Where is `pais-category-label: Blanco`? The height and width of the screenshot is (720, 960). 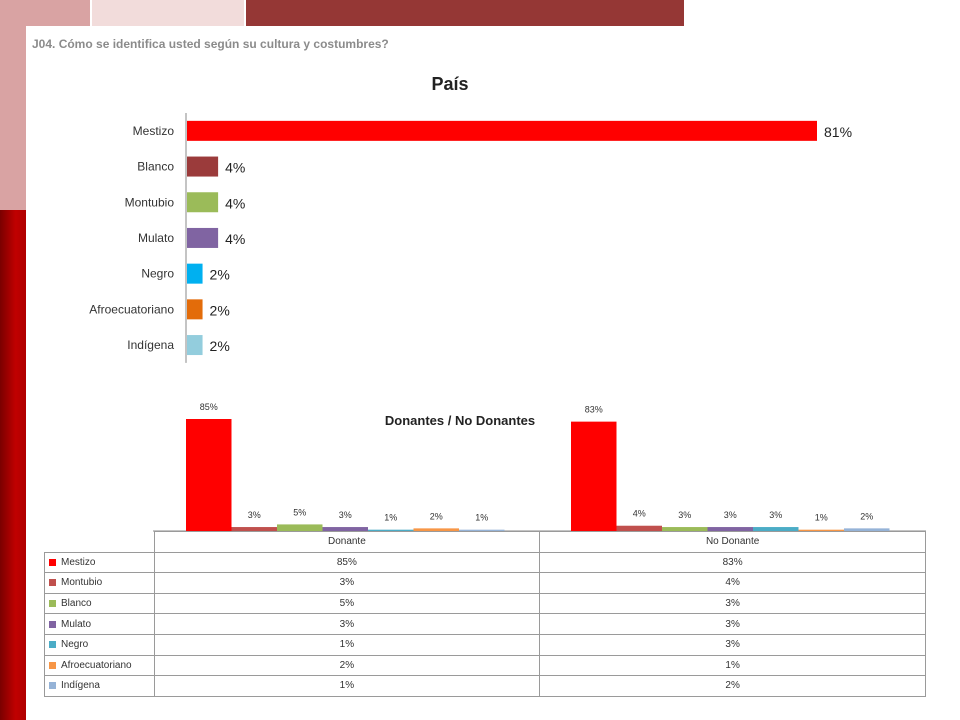 pais-category-label: Blanco is located at coordinates (155, 167).